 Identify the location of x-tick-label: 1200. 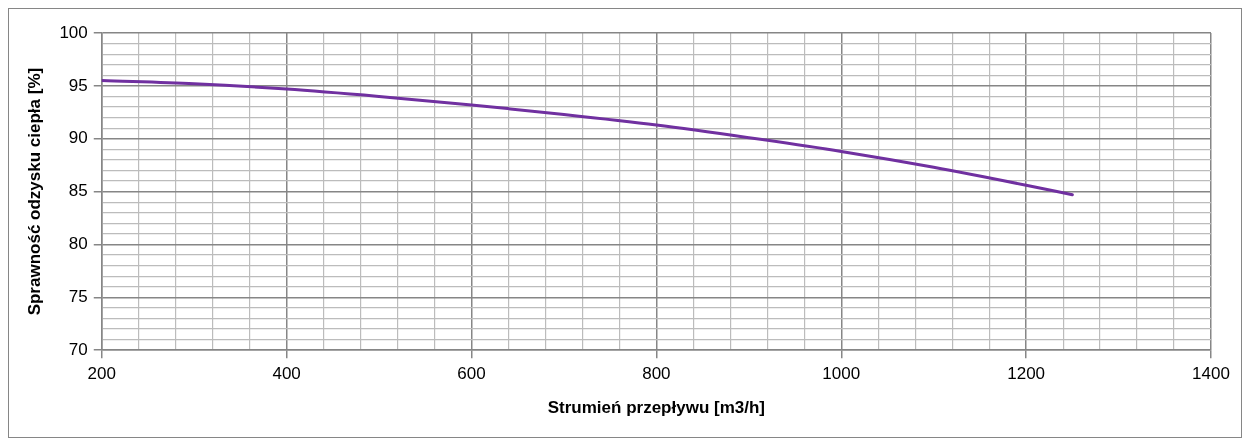
(1026, 374).